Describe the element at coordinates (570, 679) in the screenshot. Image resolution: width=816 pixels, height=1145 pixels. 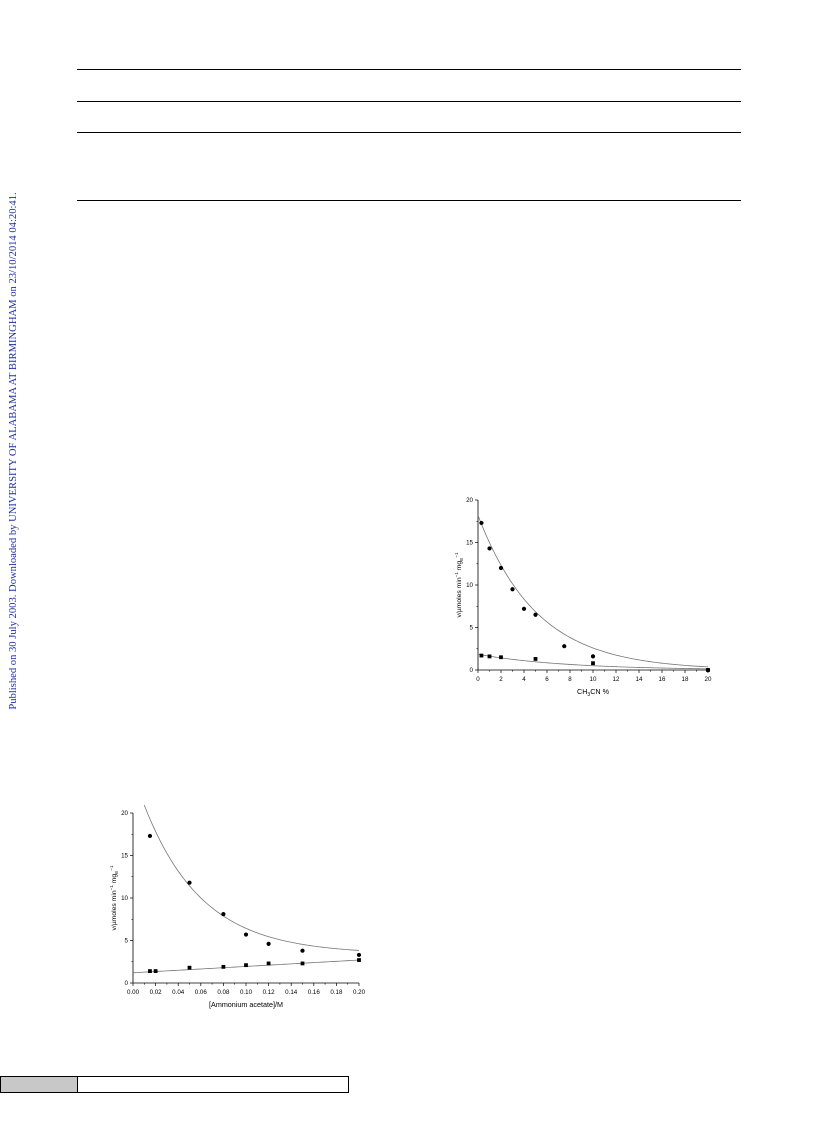
I see `x-tick-label: 8` at that location.